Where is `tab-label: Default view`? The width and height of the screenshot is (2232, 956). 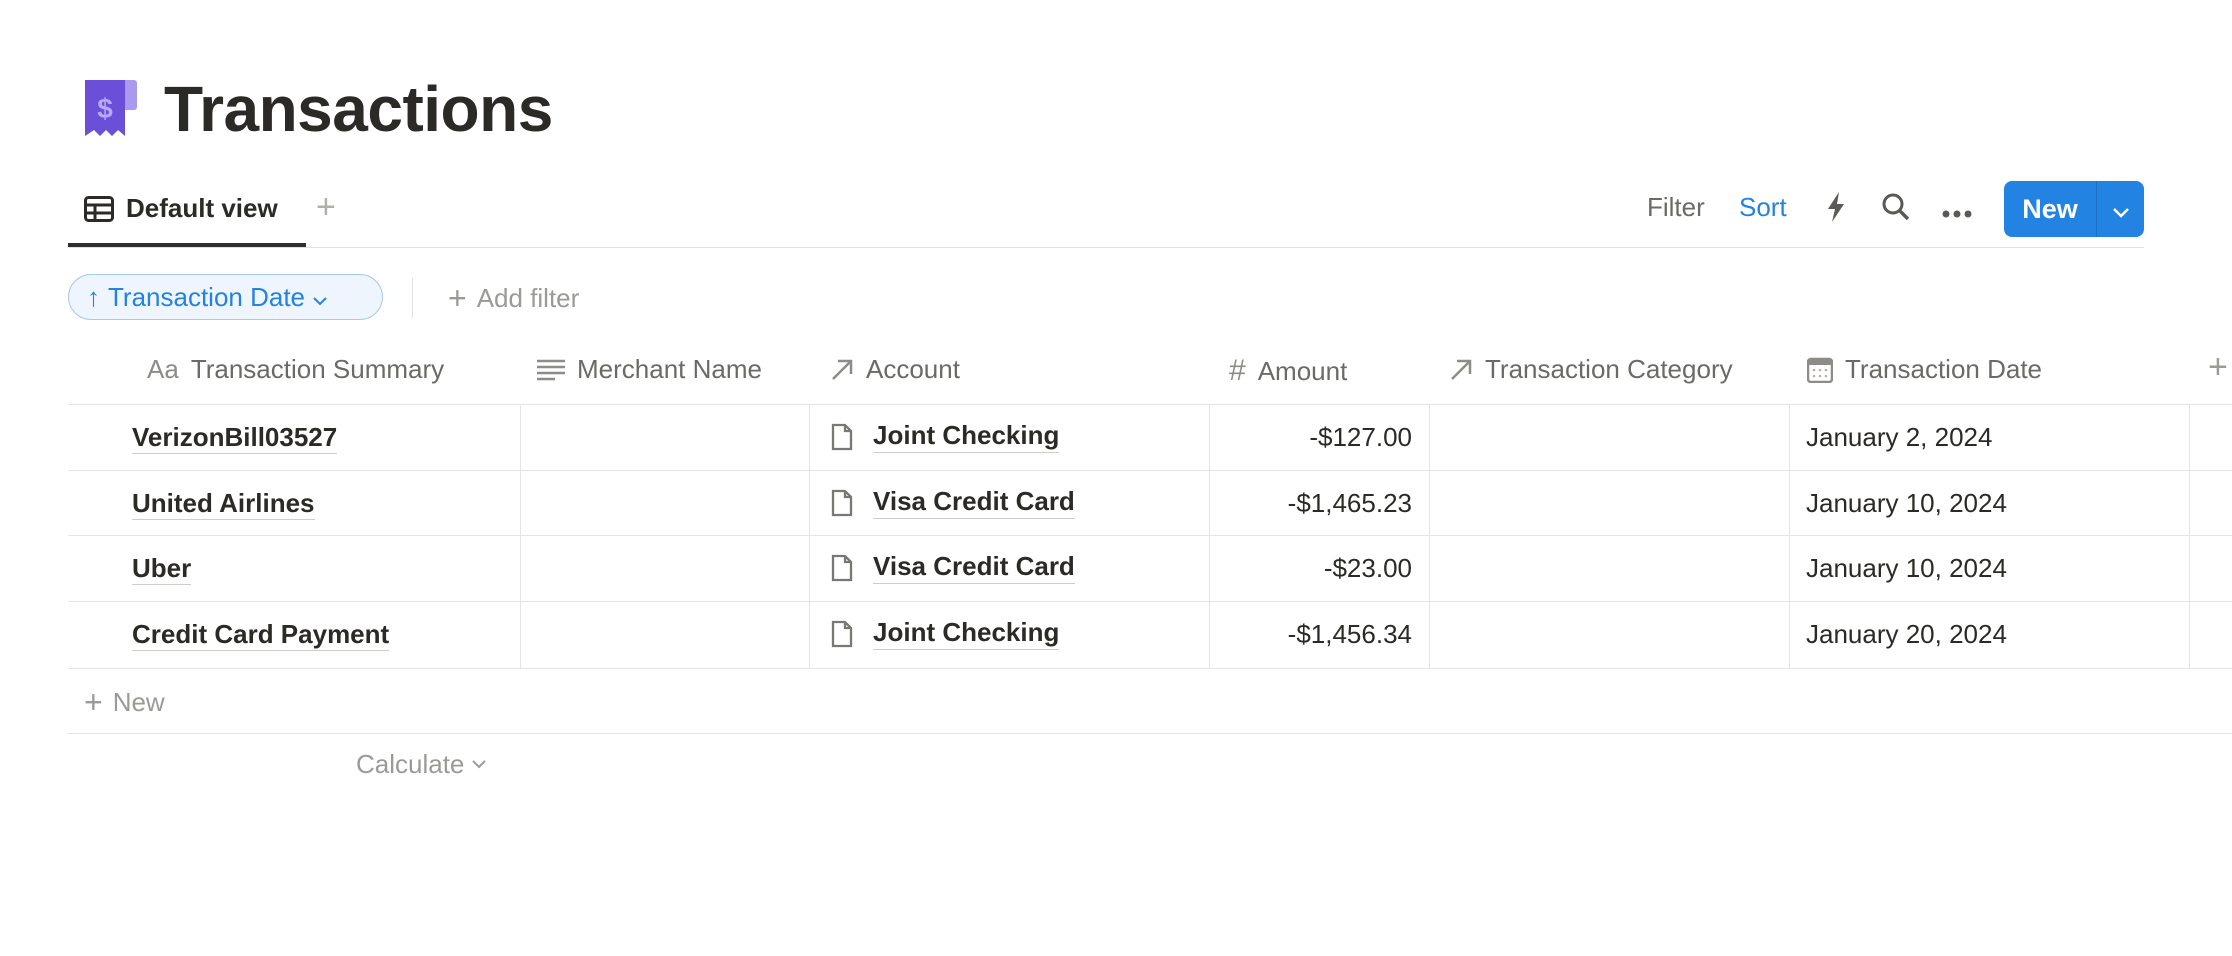 tab-label: Default view is located at coordinates (202, 208).